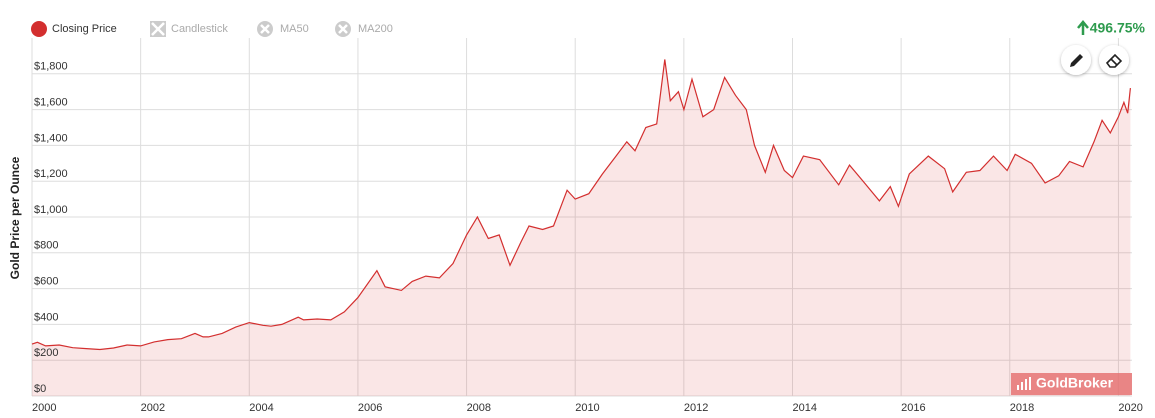 Image resolution: width=1155 pixels, height=418 pixels. I want to click on x-tick-label: 2004, so click(261, 408).